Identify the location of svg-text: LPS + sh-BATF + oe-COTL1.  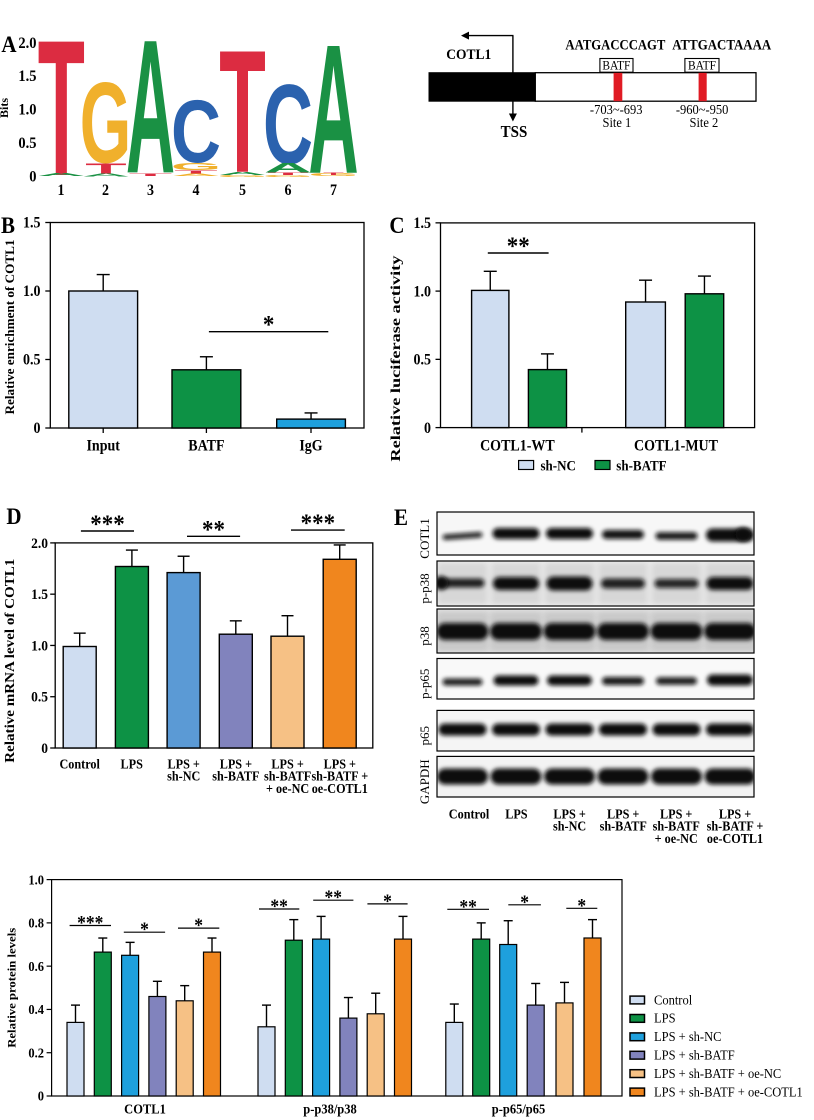
(728, 1092).